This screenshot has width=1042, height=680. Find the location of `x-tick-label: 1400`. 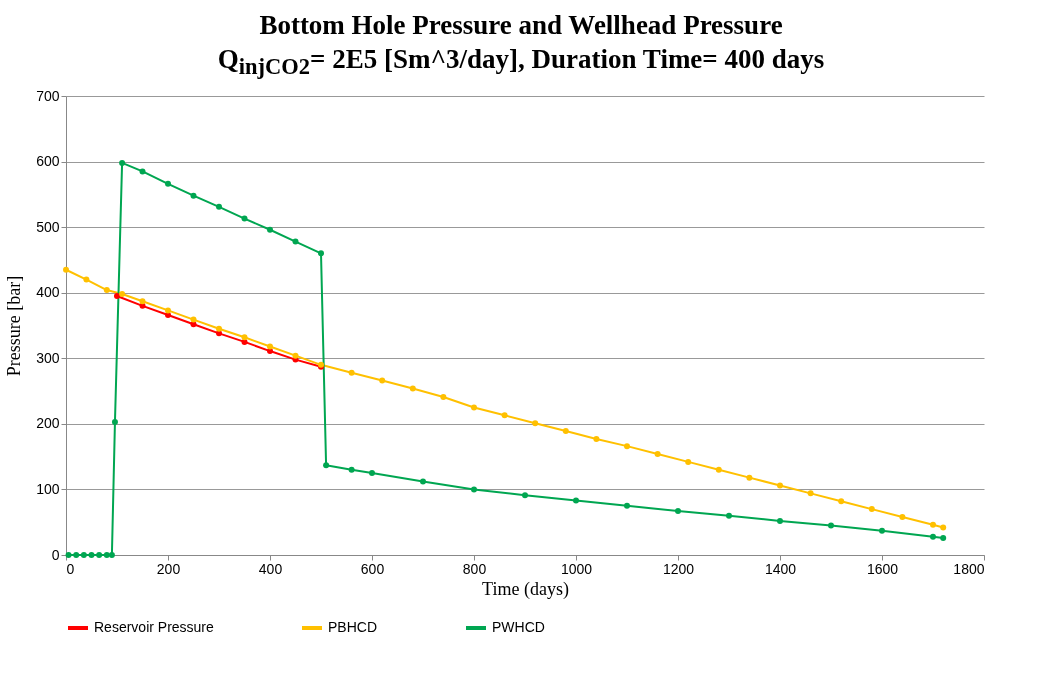

x-tick-label: 1400 is located at coordinates (780, 568).